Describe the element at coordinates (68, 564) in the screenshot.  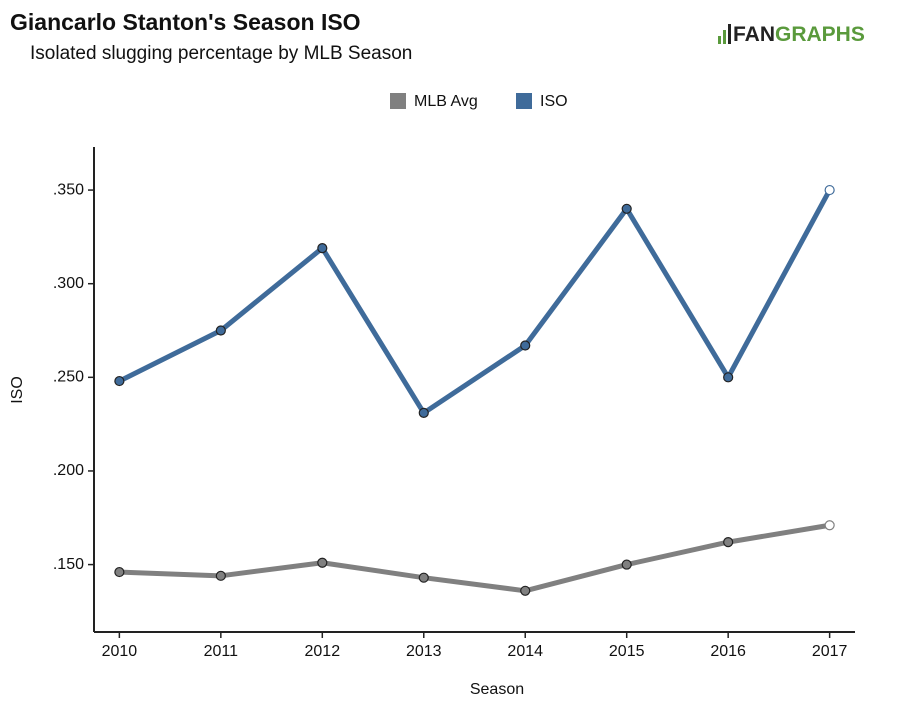
I see `y-tick-label: .150` at that location.